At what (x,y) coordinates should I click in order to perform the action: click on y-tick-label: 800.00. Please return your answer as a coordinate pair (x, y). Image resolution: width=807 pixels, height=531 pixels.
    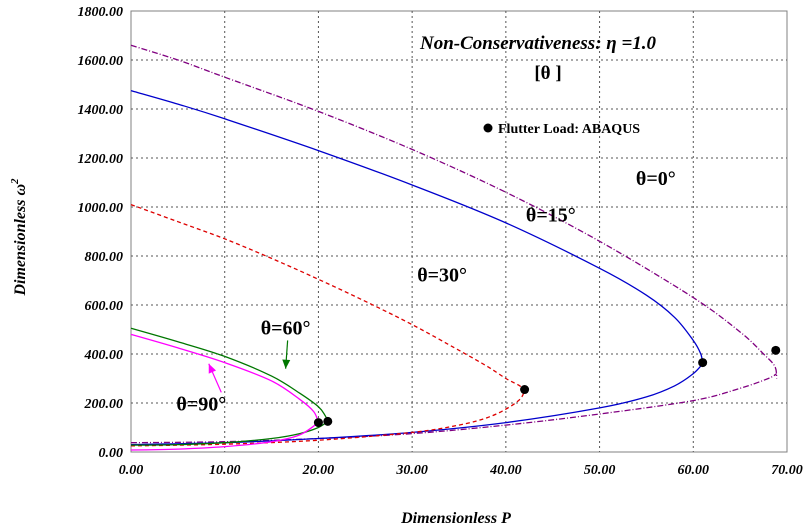
    Looking at the image, I should click on (104, 257).